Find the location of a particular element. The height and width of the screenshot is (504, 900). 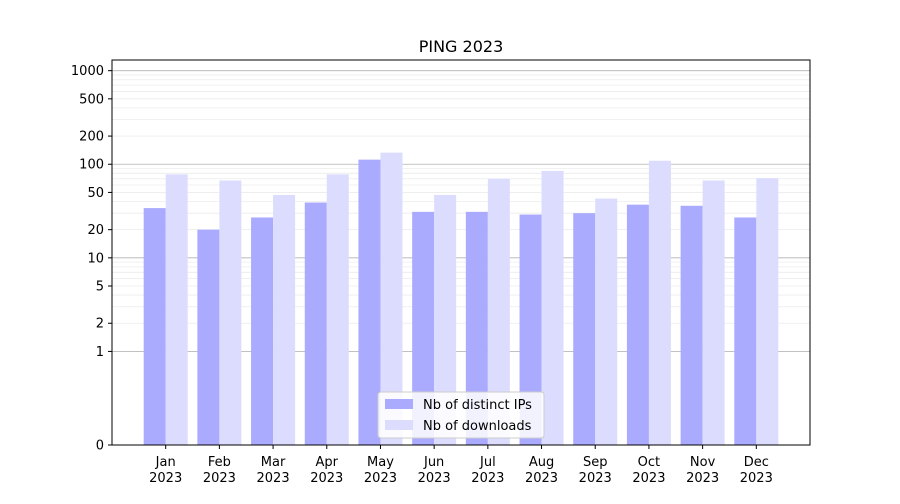

y-tick-label: 1000 is located at coordinates (87, 71).